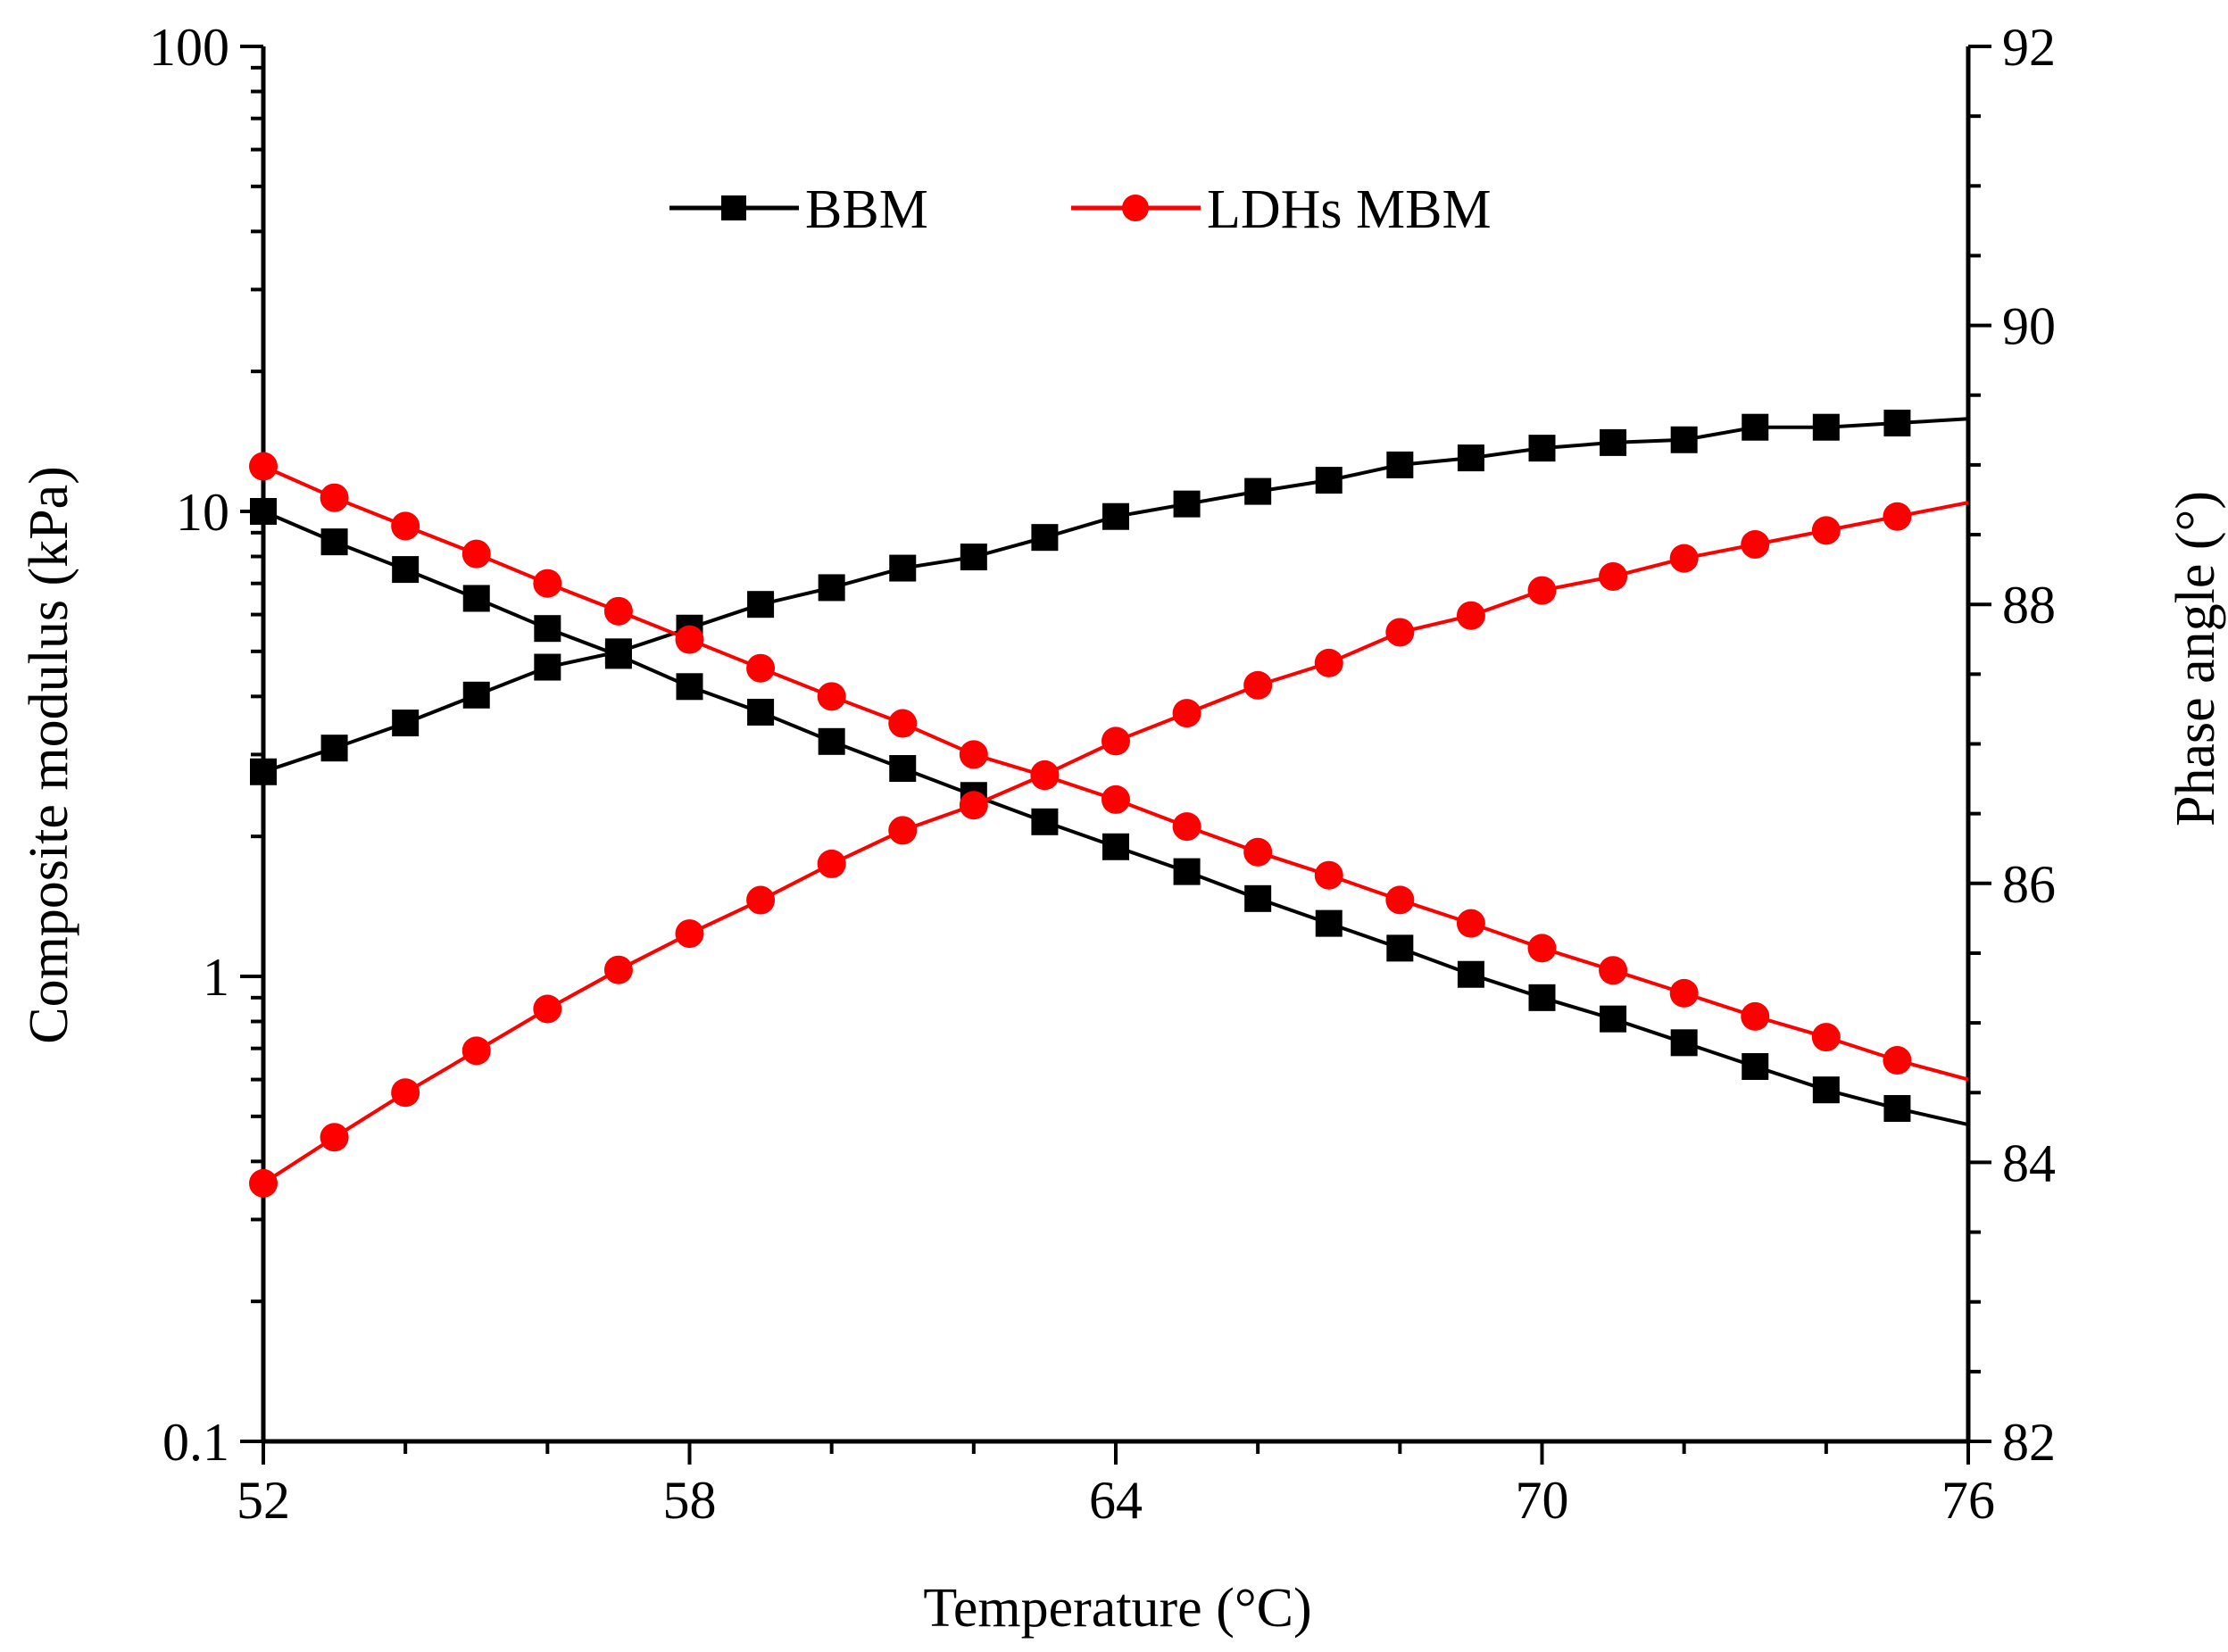  Describe the element at coordinates (1968, 1501) in the screenshot. I see `x-tick-label: 76` at that location.